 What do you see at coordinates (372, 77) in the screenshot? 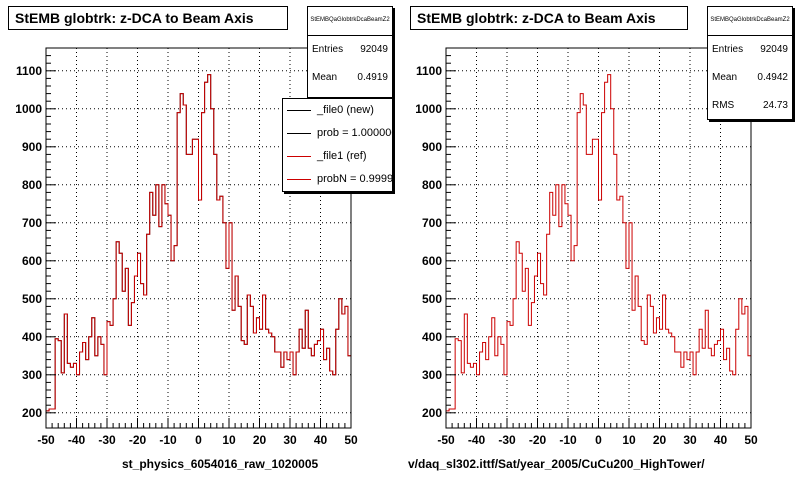
I see `stats-mean-value: 0.4919` at bounding box center [372, 77].